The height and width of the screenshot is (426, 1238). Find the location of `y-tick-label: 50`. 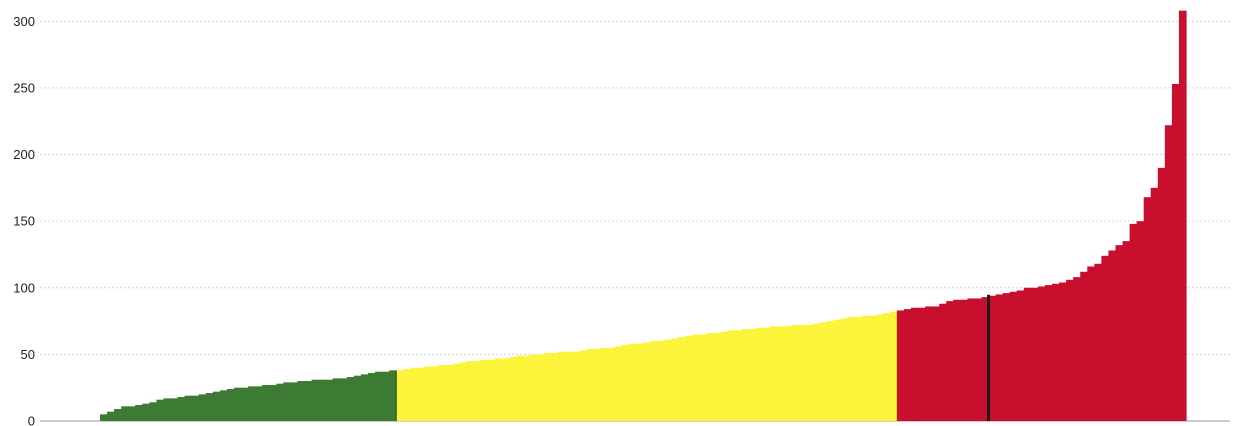

y-tick-label: 50 is located at coordinates (28, 354).